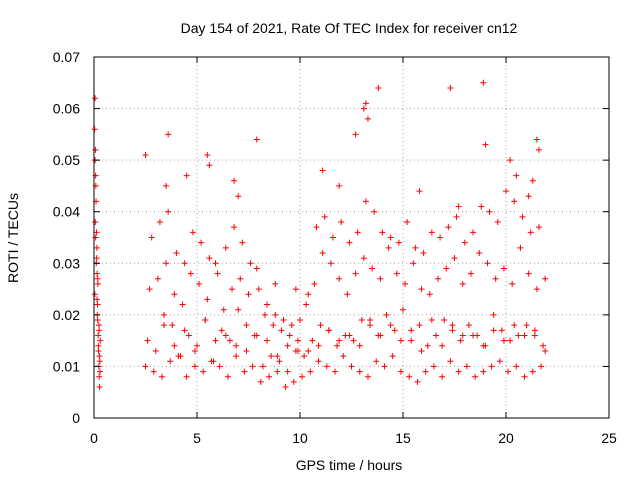 The image size is (640, 480). Describe the element at coordinates (403, 438) in the screenshot. I see `x-tick-label: 15` at that location.